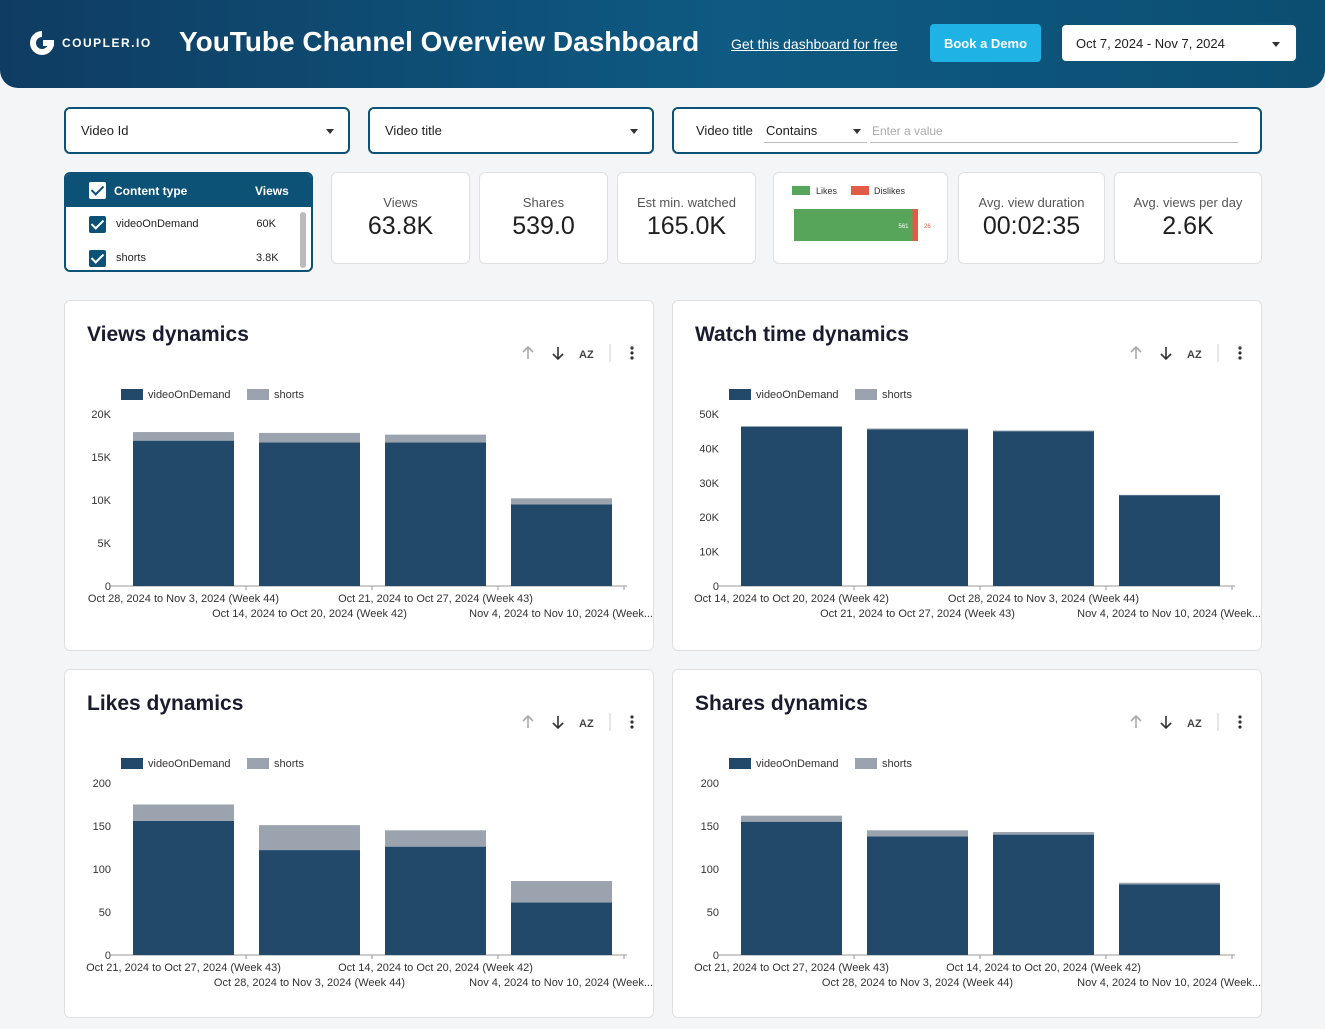  What do you see at coordinates (183, 256) in the screenshot?
I see `content-type-row: shorts 3.8K` at bounding box center [183, 256].